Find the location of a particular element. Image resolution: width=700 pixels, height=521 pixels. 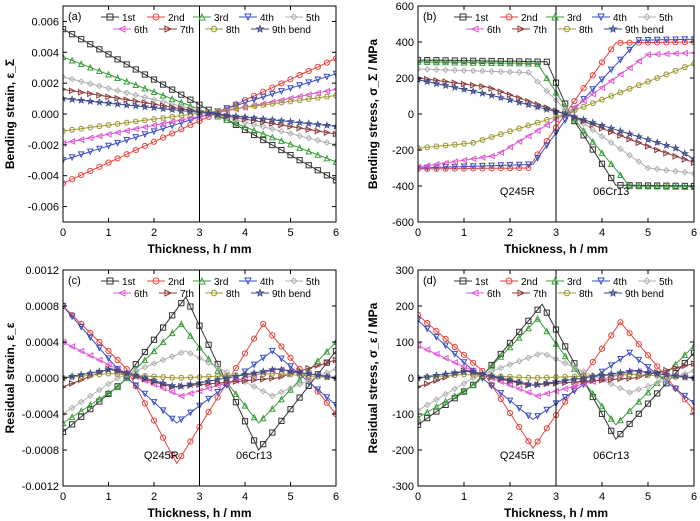

legend-label: 8th is located at coordinates (586, 30).